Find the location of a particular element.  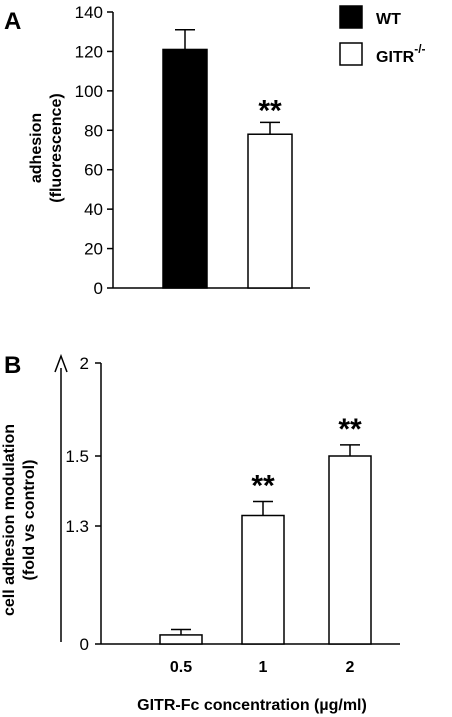

panel-a-y-tick-label: 120 is located at coordinates (89, 51).